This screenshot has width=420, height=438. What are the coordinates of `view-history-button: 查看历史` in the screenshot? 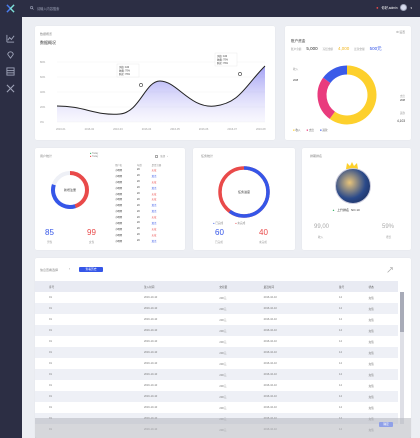 It's located at (91, 269).